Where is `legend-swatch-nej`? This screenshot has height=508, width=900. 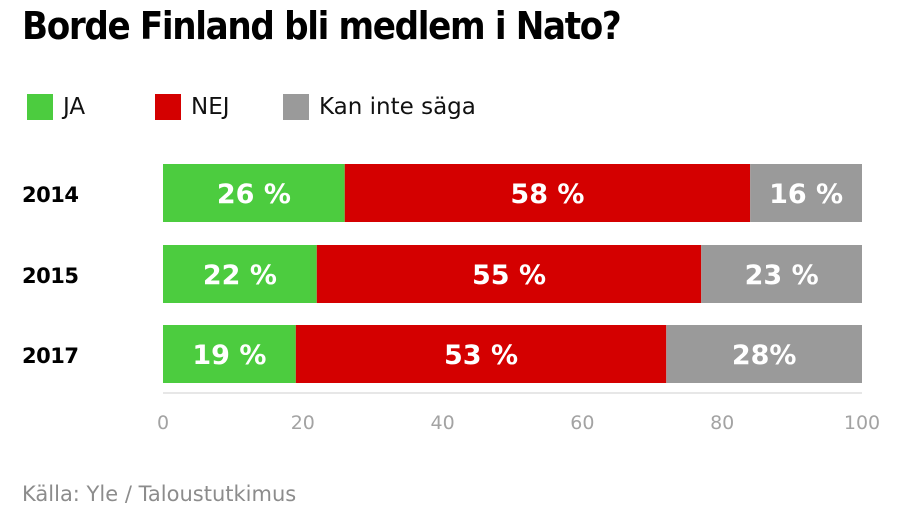
legend-swatch-nej is located at coordinates (168, 107).